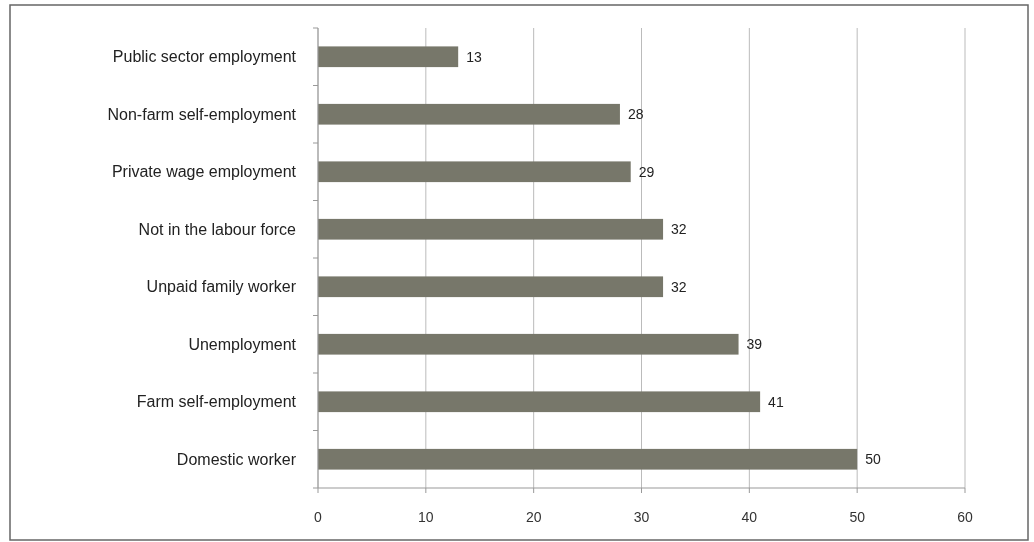 This screenshot has height=542, width=1034. Describe the element at coordinates (635, 114) in the screenshot. I see `data-label: 28` at that location.